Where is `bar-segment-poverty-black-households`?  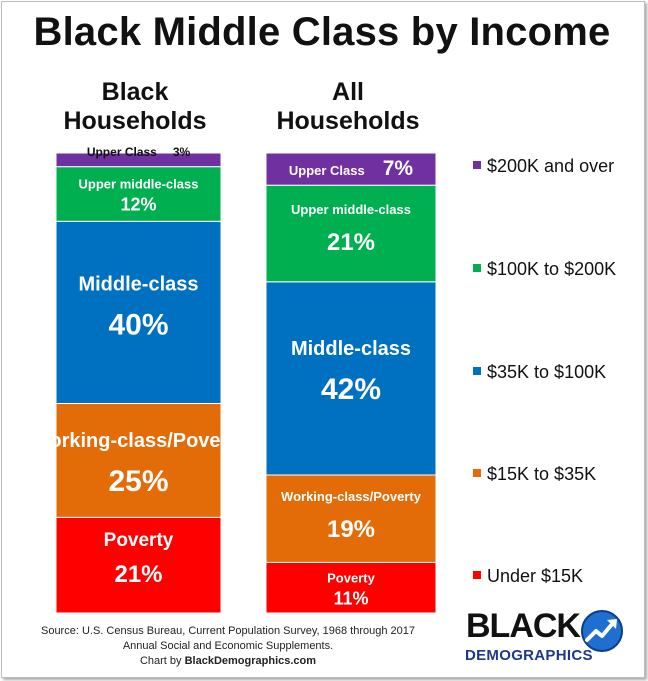
bar-segment-poverty-black-households is located at coordinates (138, 565).